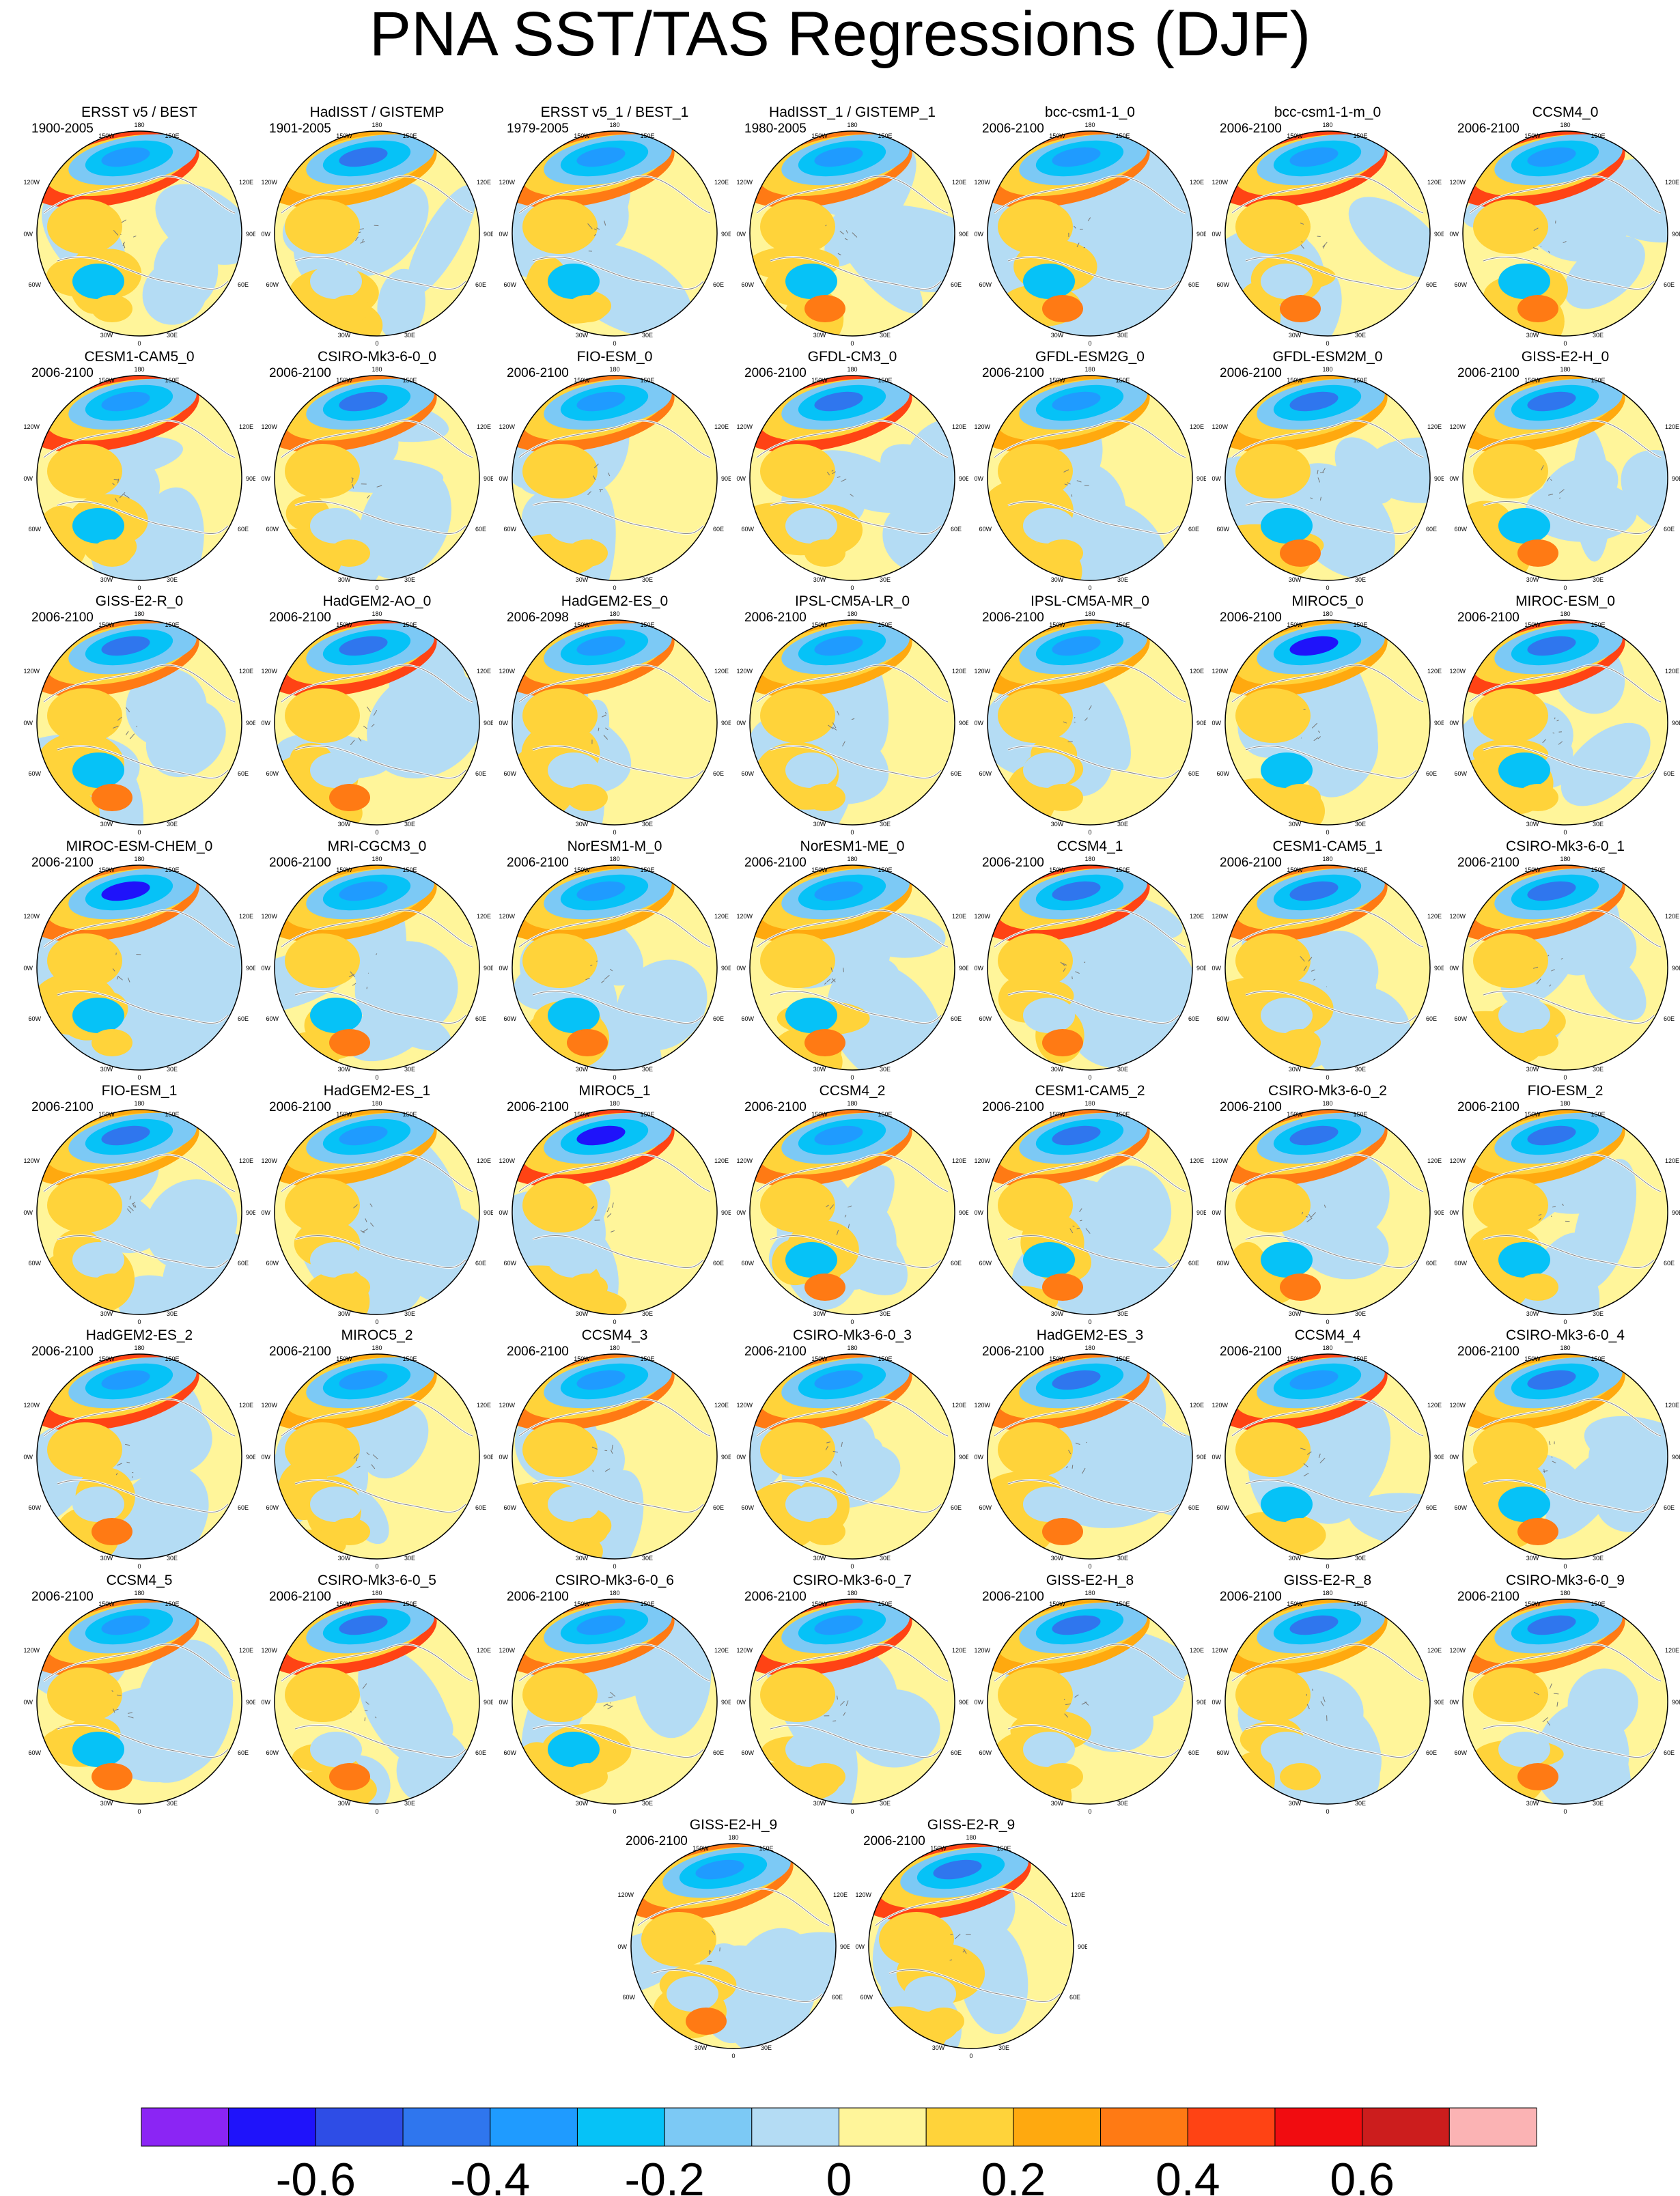 The height and width of the screenshot is (2196, 1680). I want to click on longitude-label: 120W, so click(507, 1406).